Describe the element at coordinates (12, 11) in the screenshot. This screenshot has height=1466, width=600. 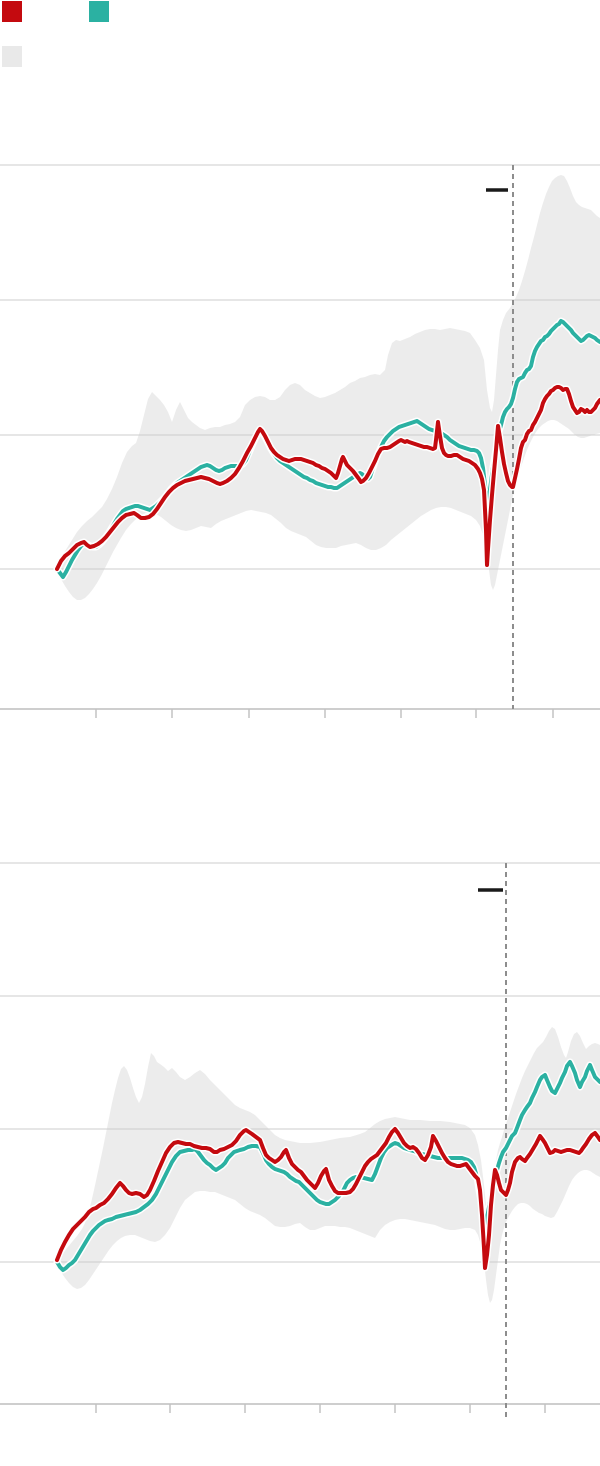
I see `legend-swatch-red` at that location.